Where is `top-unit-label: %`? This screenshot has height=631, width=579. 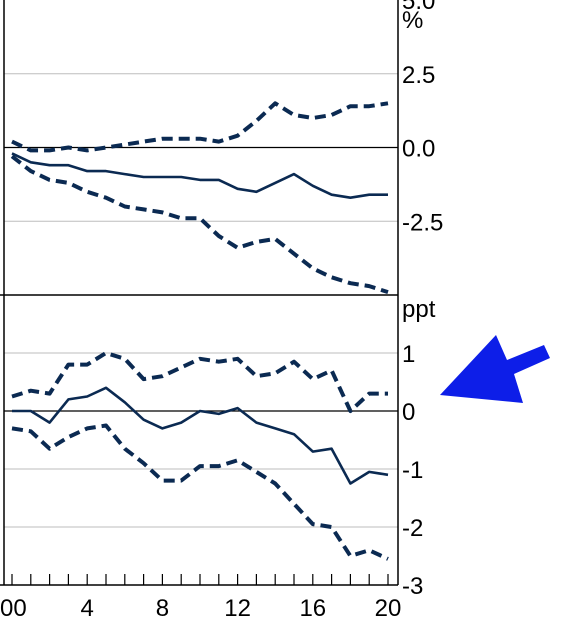
top-unit-label: % is located at coordinates (412, 20).